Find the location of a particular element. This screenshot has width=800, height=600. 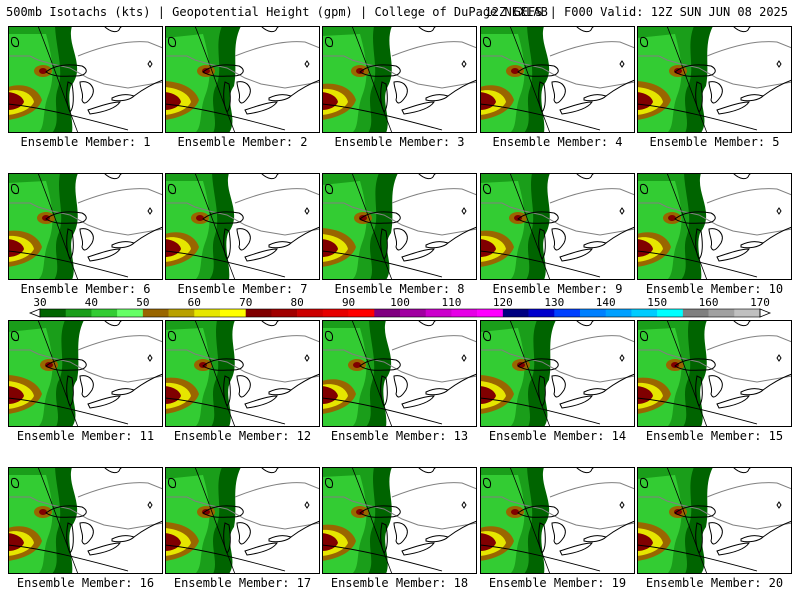

lake-huron-outline is located at coordinates (558, 533).